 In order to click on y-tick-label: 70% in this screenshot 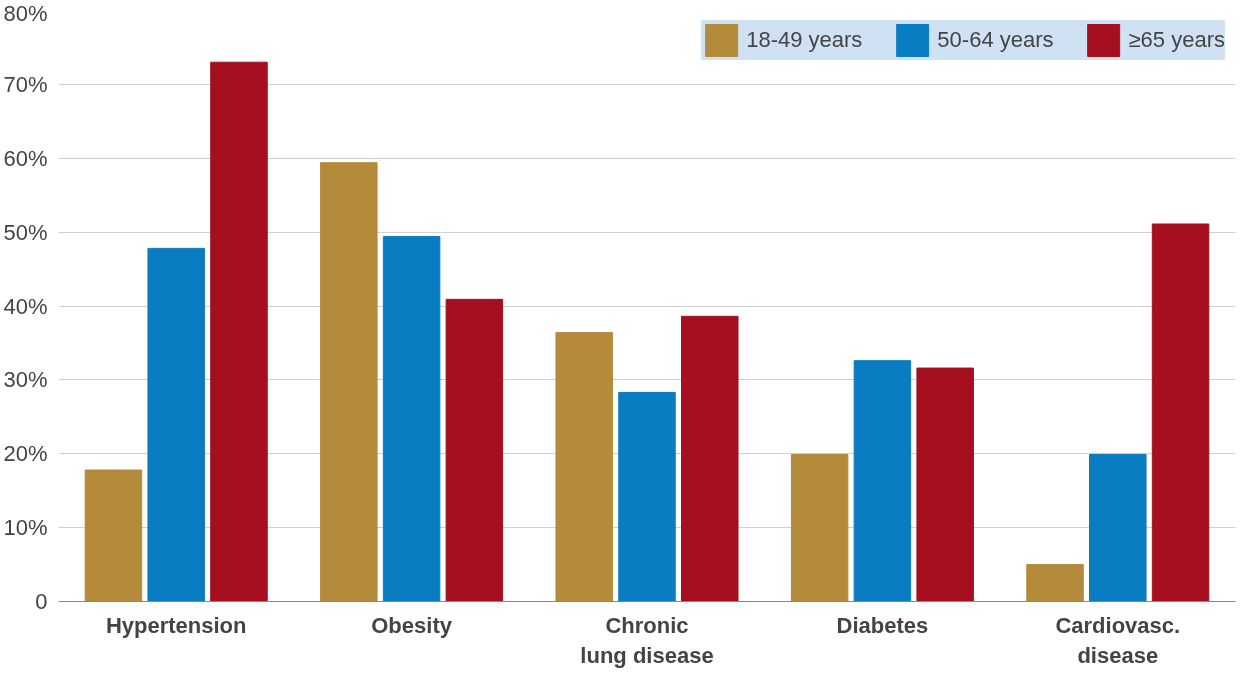, I will do `click(25, 84)`.